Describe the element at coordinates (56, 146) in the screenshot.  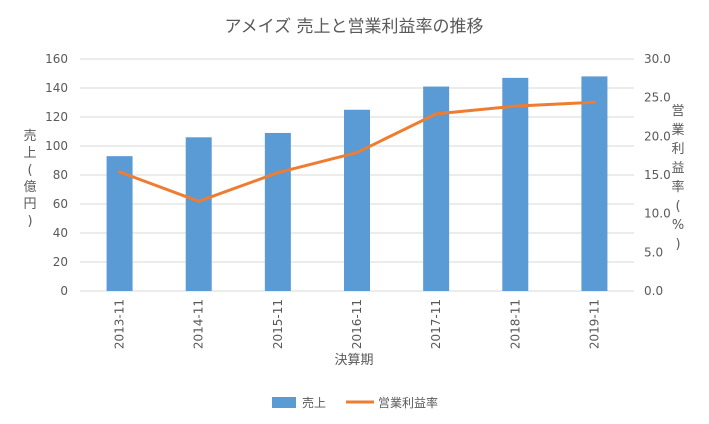
I see `left-tick-label: 100` at that location.